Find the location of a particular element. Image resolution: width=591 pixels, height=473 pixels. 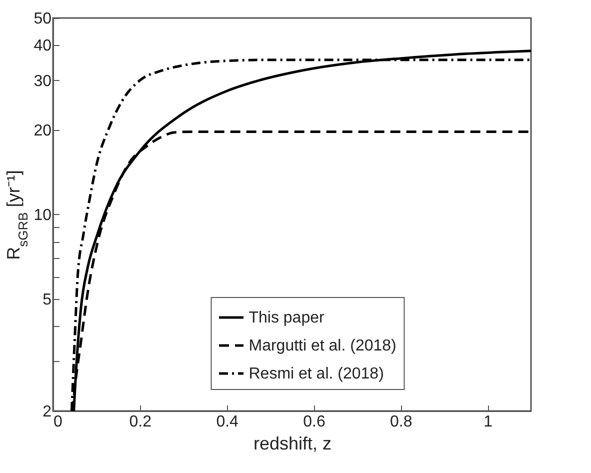

y-tick-label: 50 is located at coordinates (43, 19).